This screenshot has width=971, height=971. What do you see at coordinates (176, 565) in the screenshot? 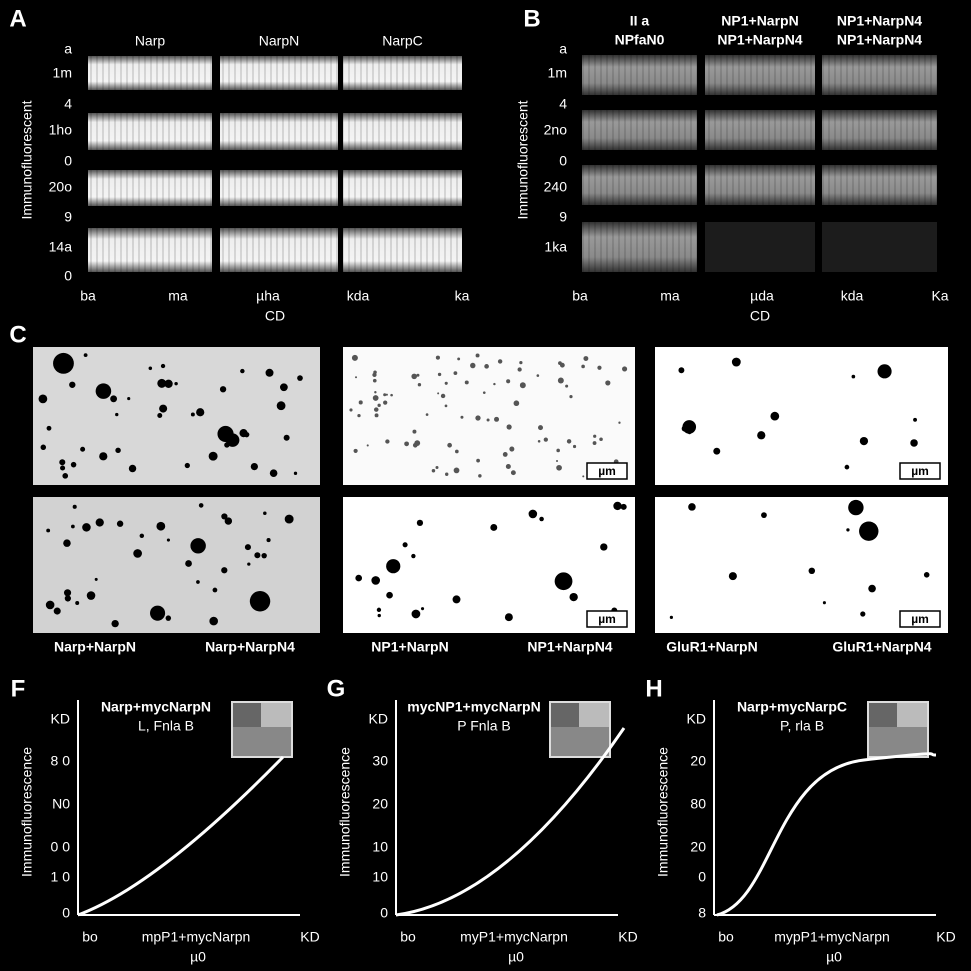
I see `micrograph` at bounding box center [176, 565].